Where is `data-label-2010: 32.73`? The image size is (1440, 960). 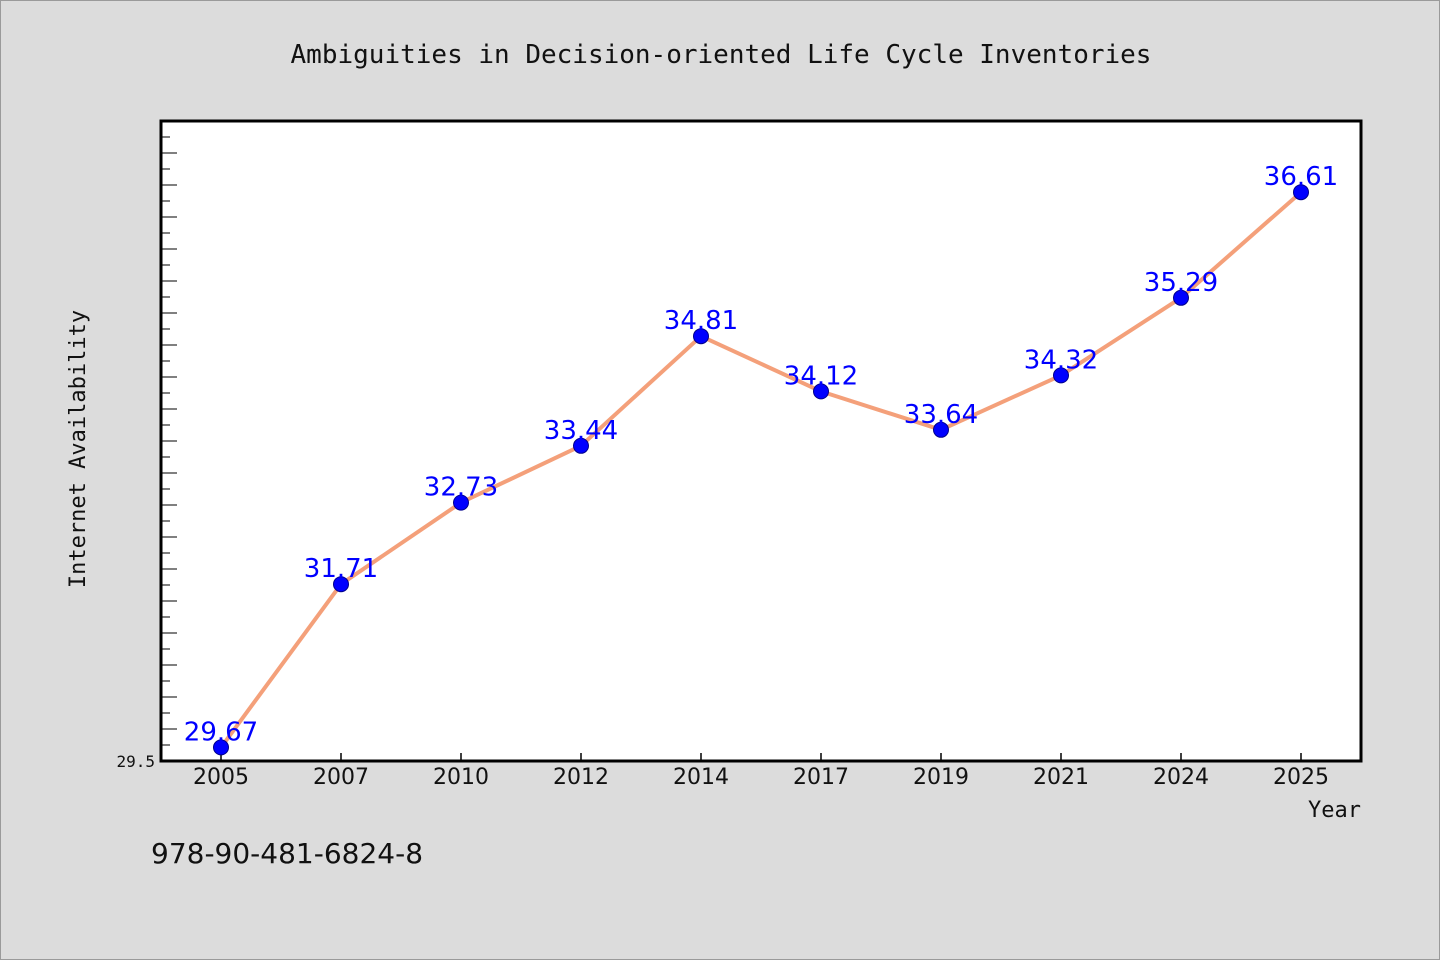 data-label-2010: 32.73 is located at coordinates (461, 488).